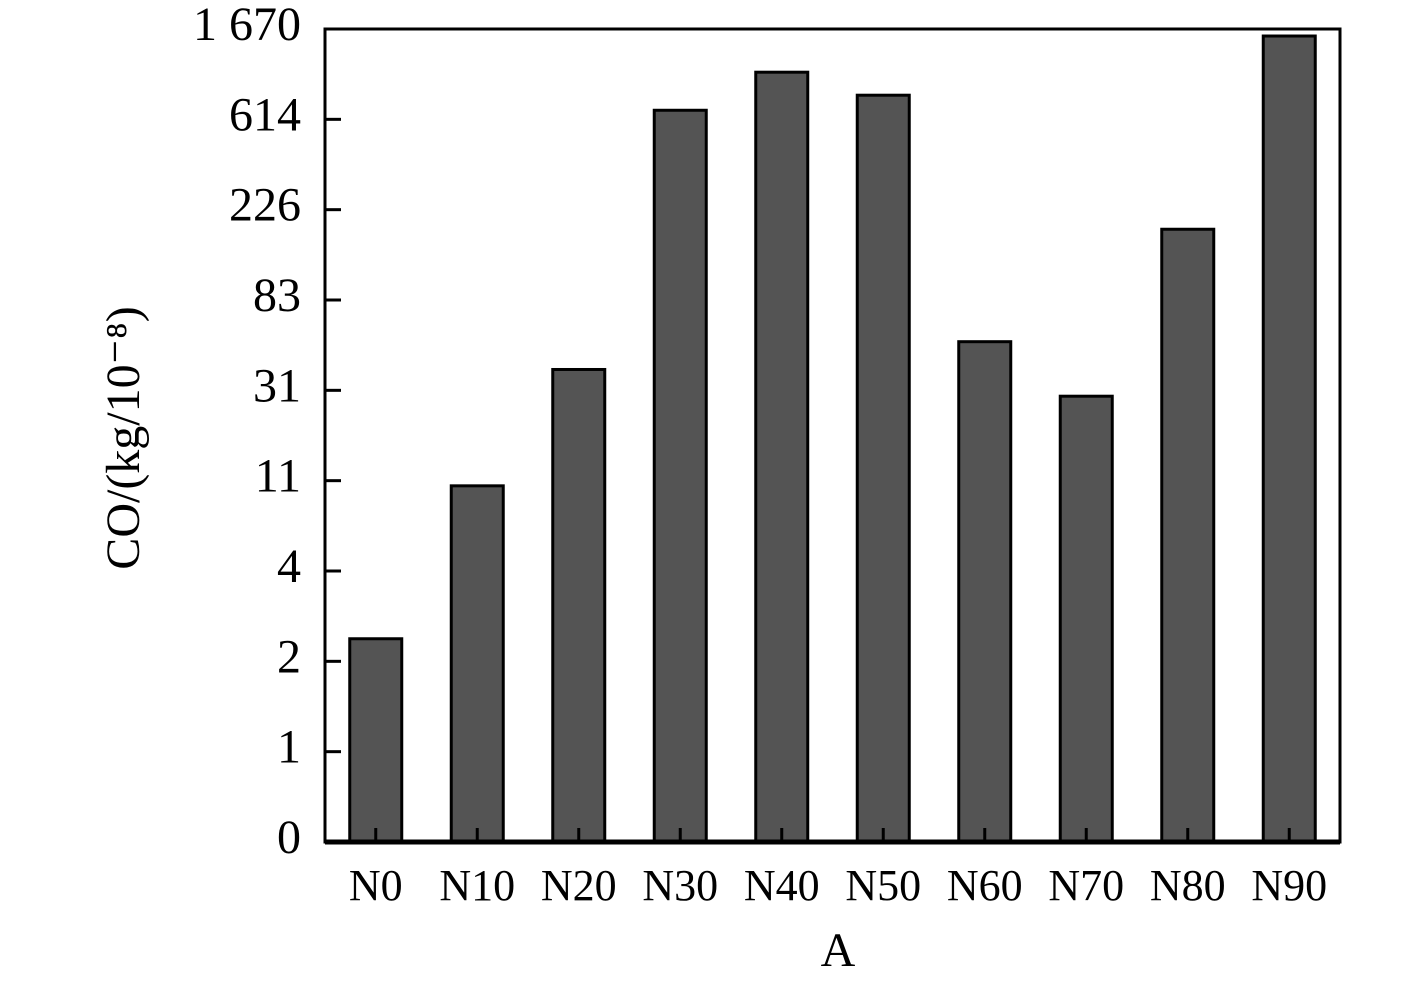 This screenshot has height=992, width=1417. What do you see at coordinates (247, 25) in the screenshot?
I see `y-tick-label: 1 670` at bounding box center [247, 25].